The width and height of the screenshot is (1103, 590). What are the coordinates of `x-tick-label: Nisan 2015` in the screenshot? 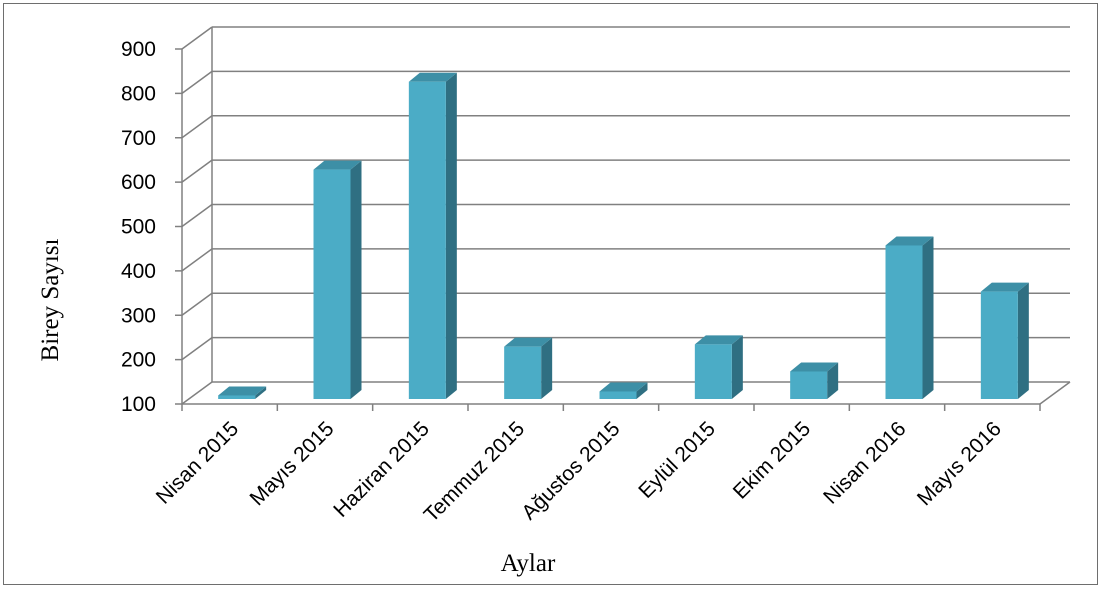 It's located at (197, 462).